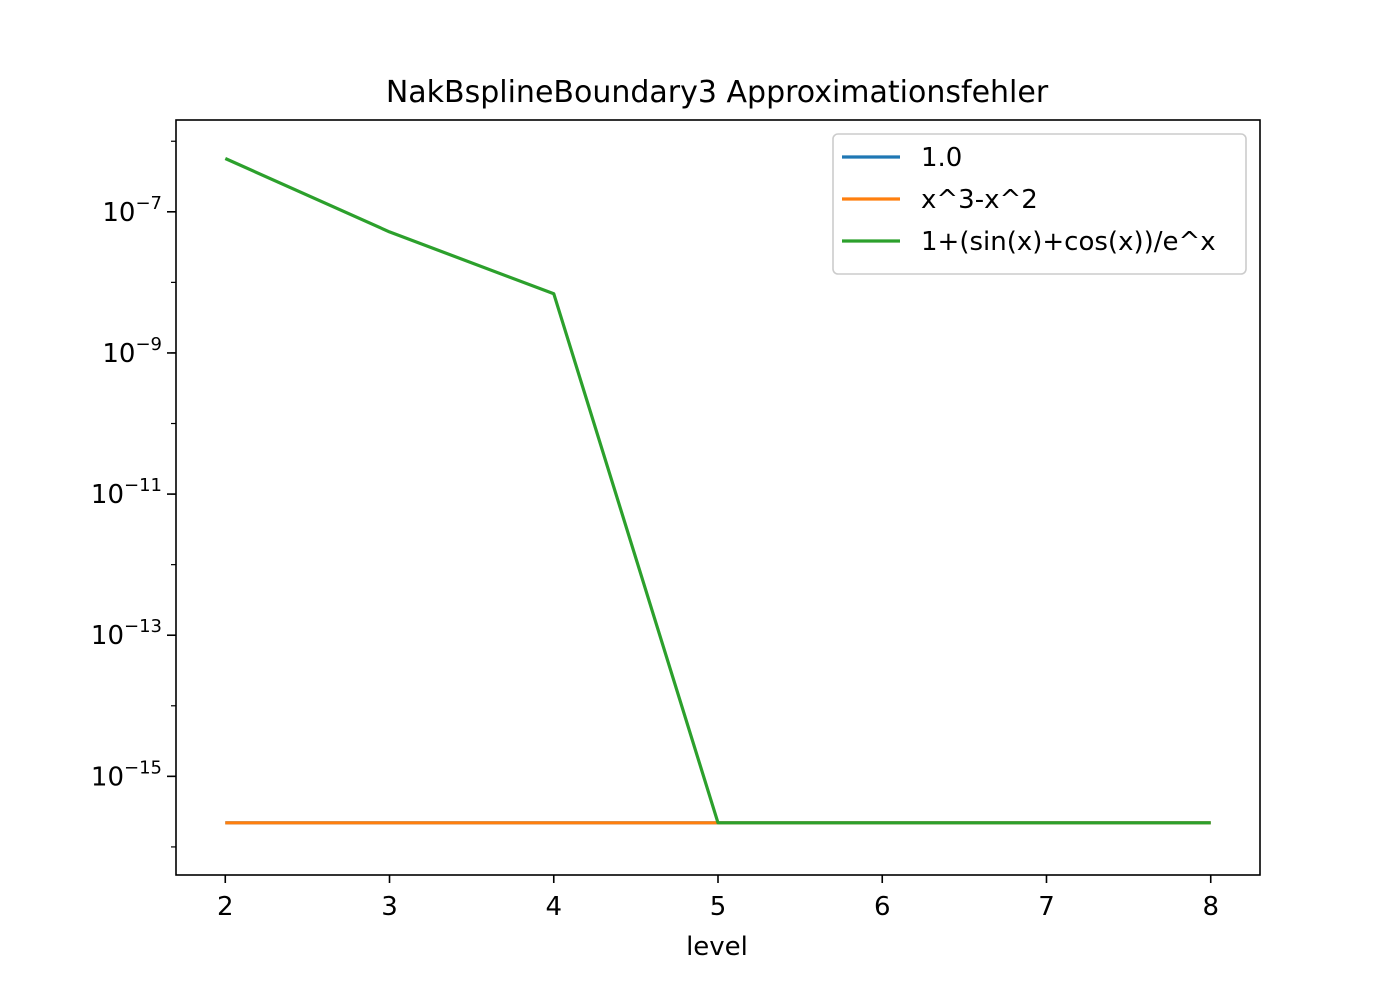 The height and width of the screenshot is (1000, 1400). Describe the element at coordinates (126, 492) in the screenshot. I see `y-tick-label: 10⁻¹¹` at that location.